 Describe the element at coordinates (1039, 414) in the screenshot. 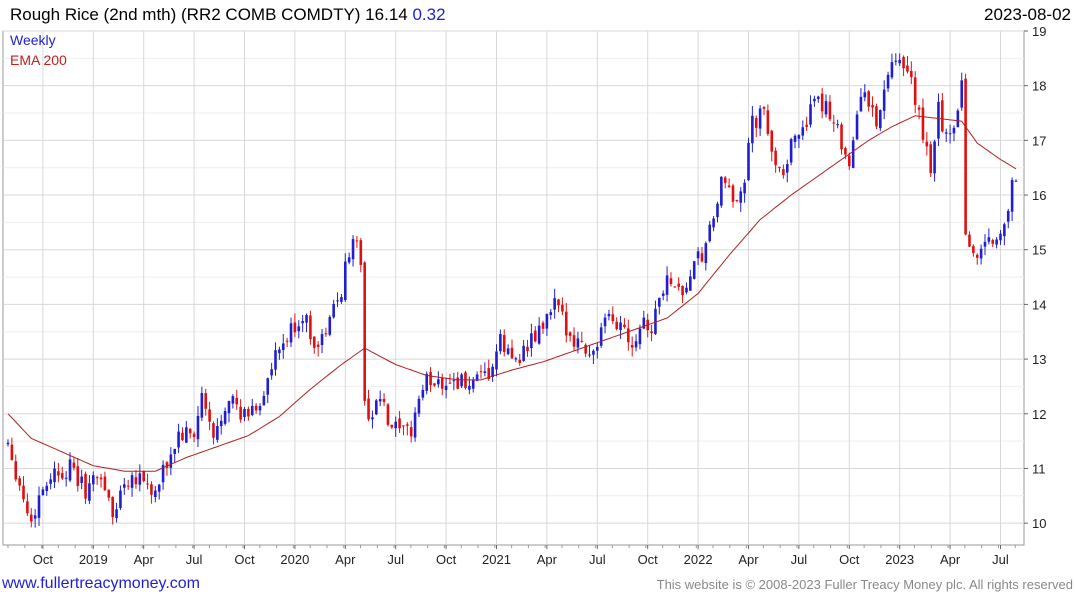

I see `y-tick-label: 12` at that location.